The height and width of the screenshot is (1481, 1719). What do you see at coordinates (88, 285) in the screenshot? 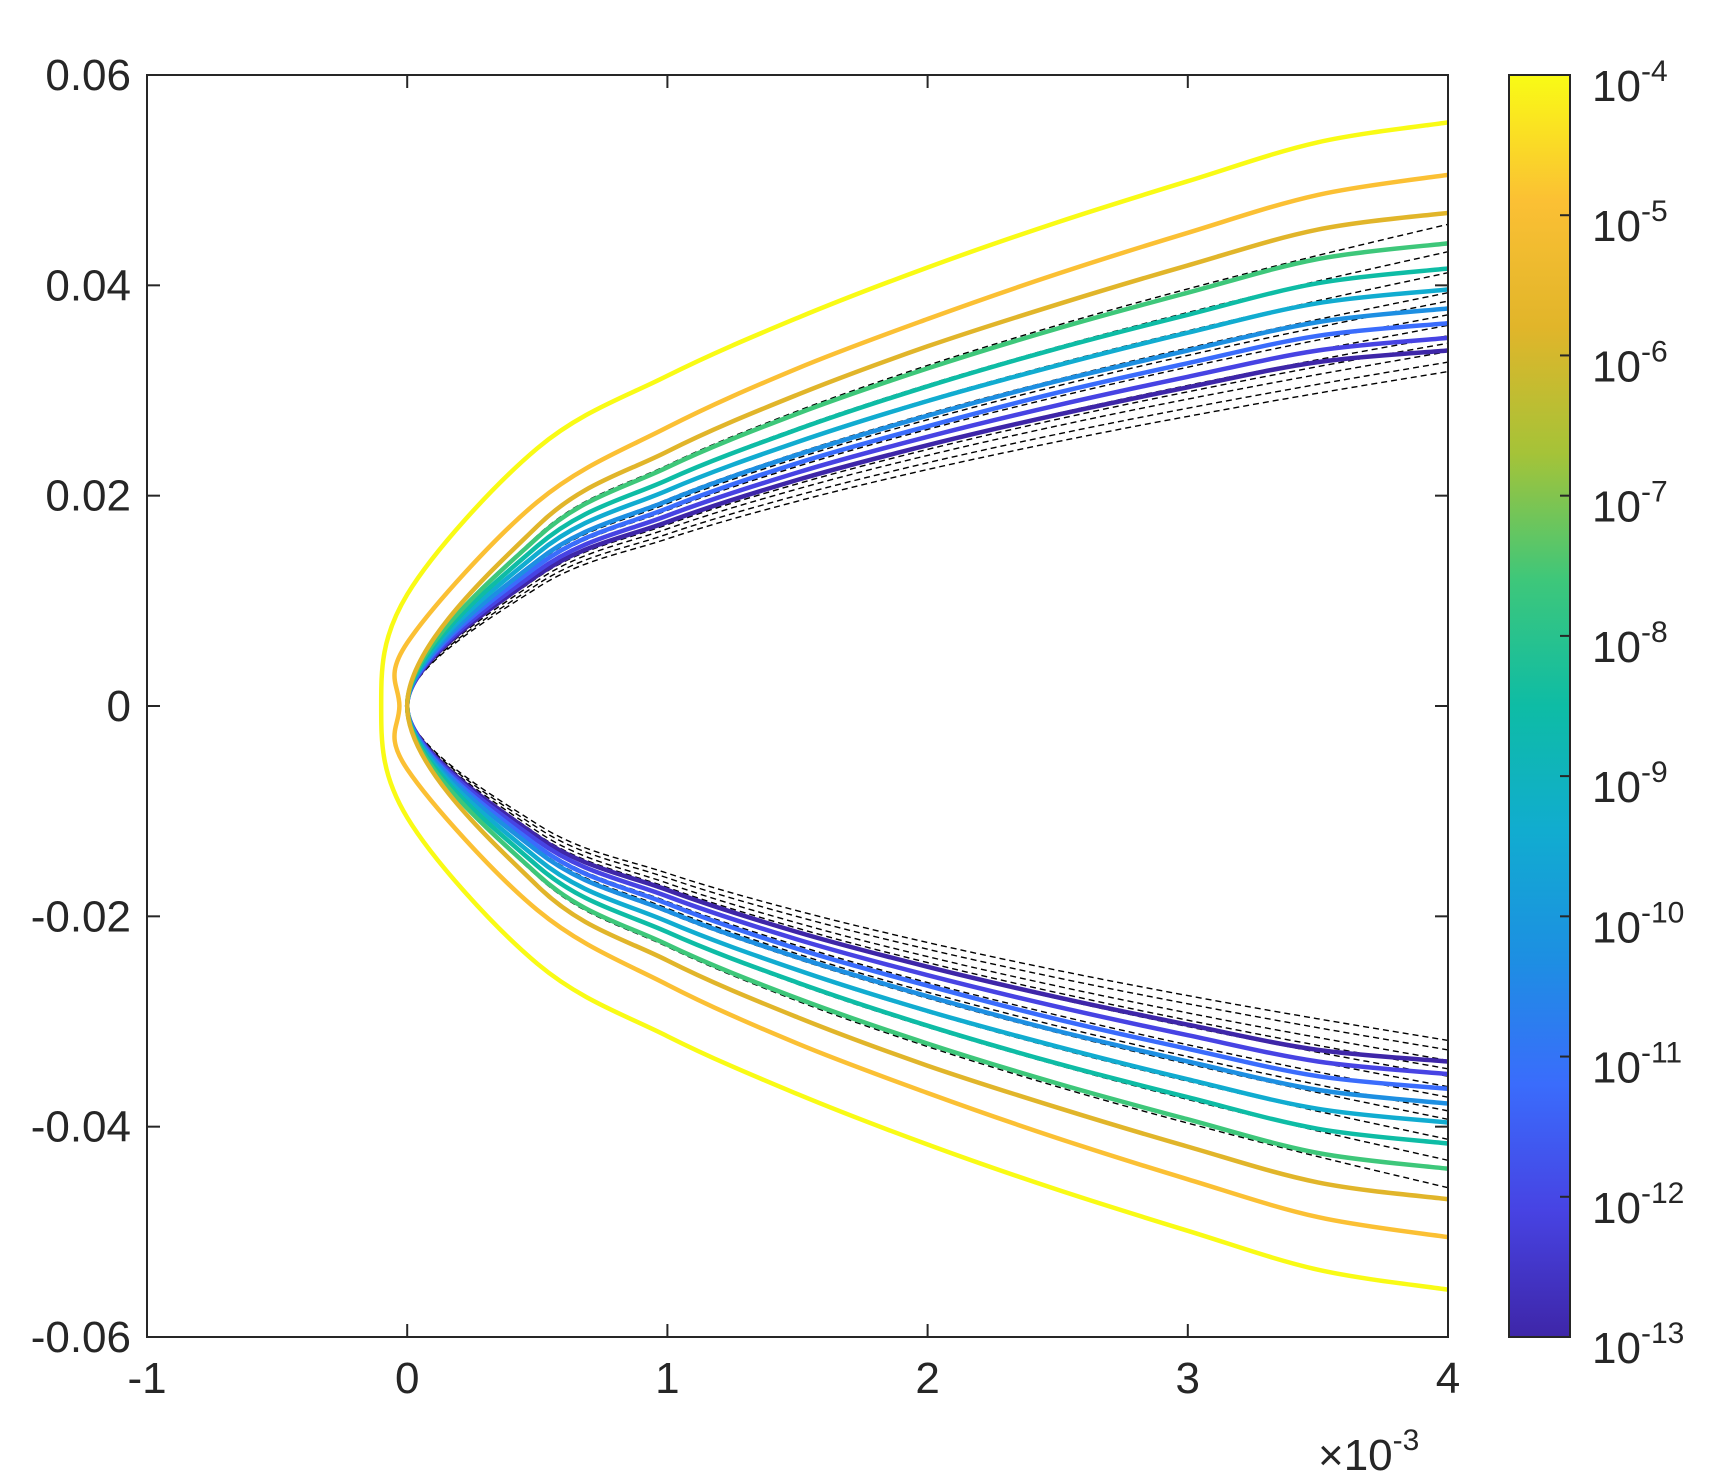
I see `y-tick-label: 0.04` at bounding box center [88, 285].